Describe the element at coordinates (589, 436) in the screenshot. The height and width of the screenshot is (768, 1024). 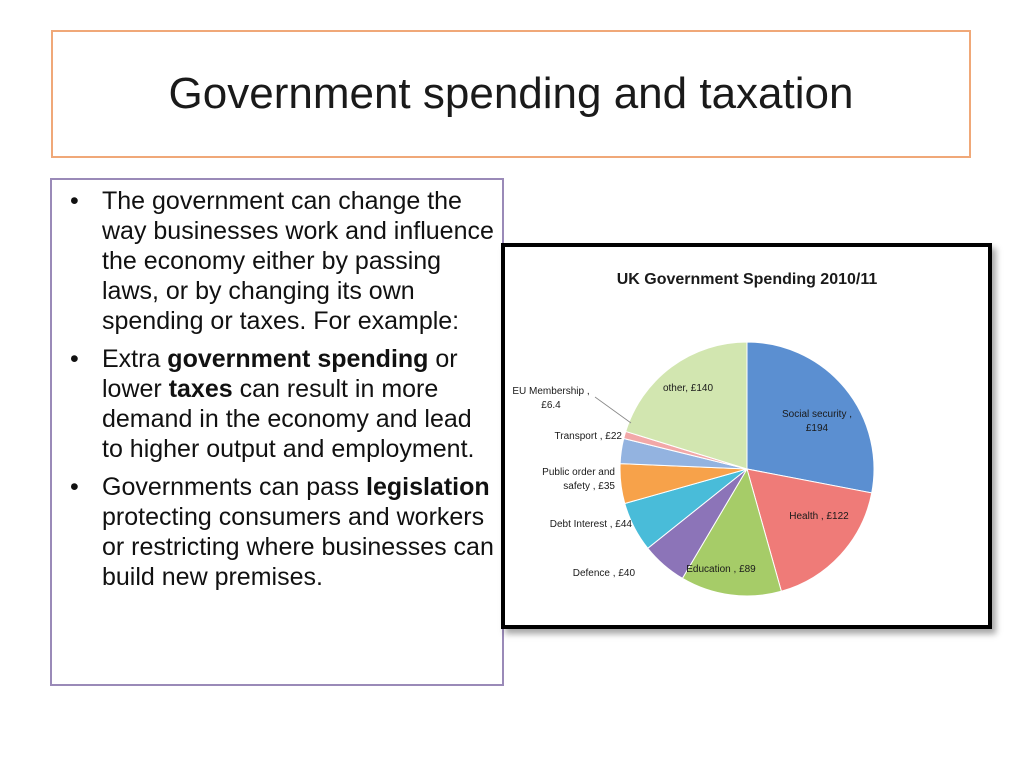
I see `pie-data-label: Transport , £22` at that location.